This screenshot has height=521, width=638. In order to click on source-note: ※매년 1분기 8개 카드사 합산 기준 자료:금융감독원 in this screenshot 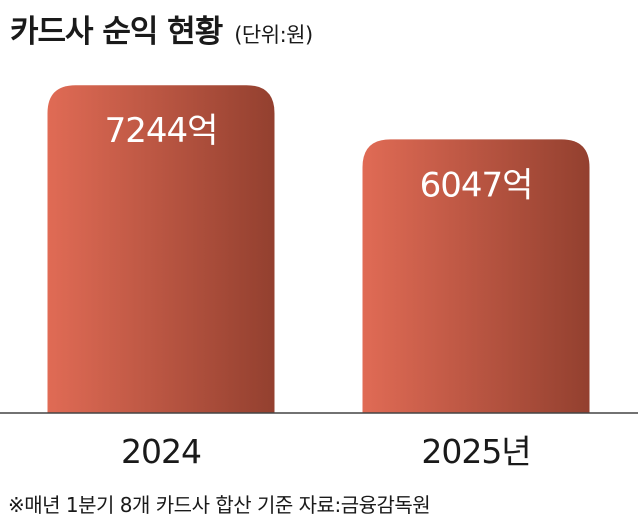, I will do `click(219, 505)`.